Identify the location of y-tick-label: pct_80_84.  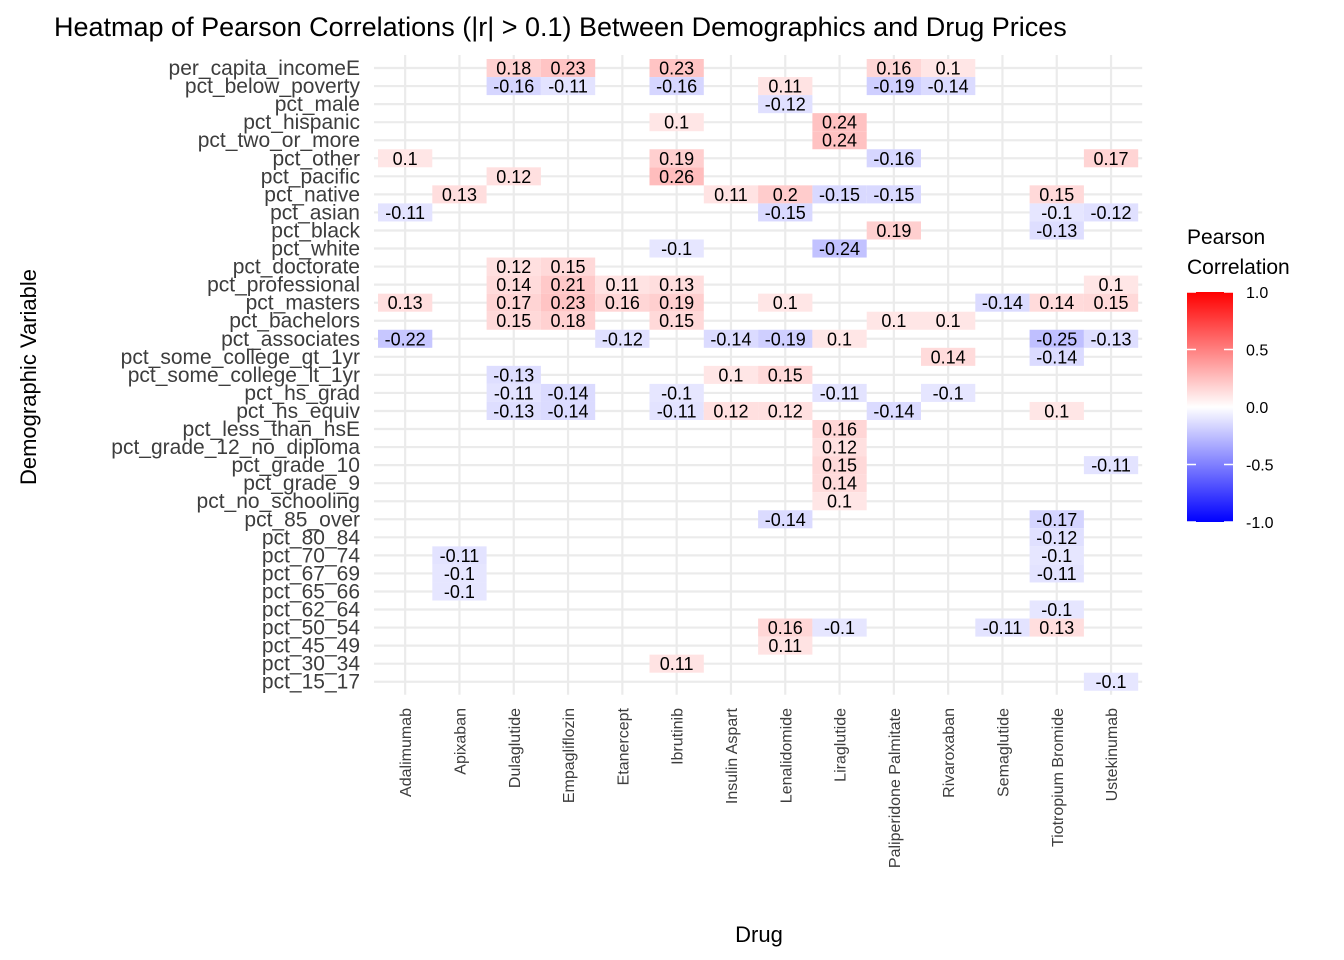
(311, 537).